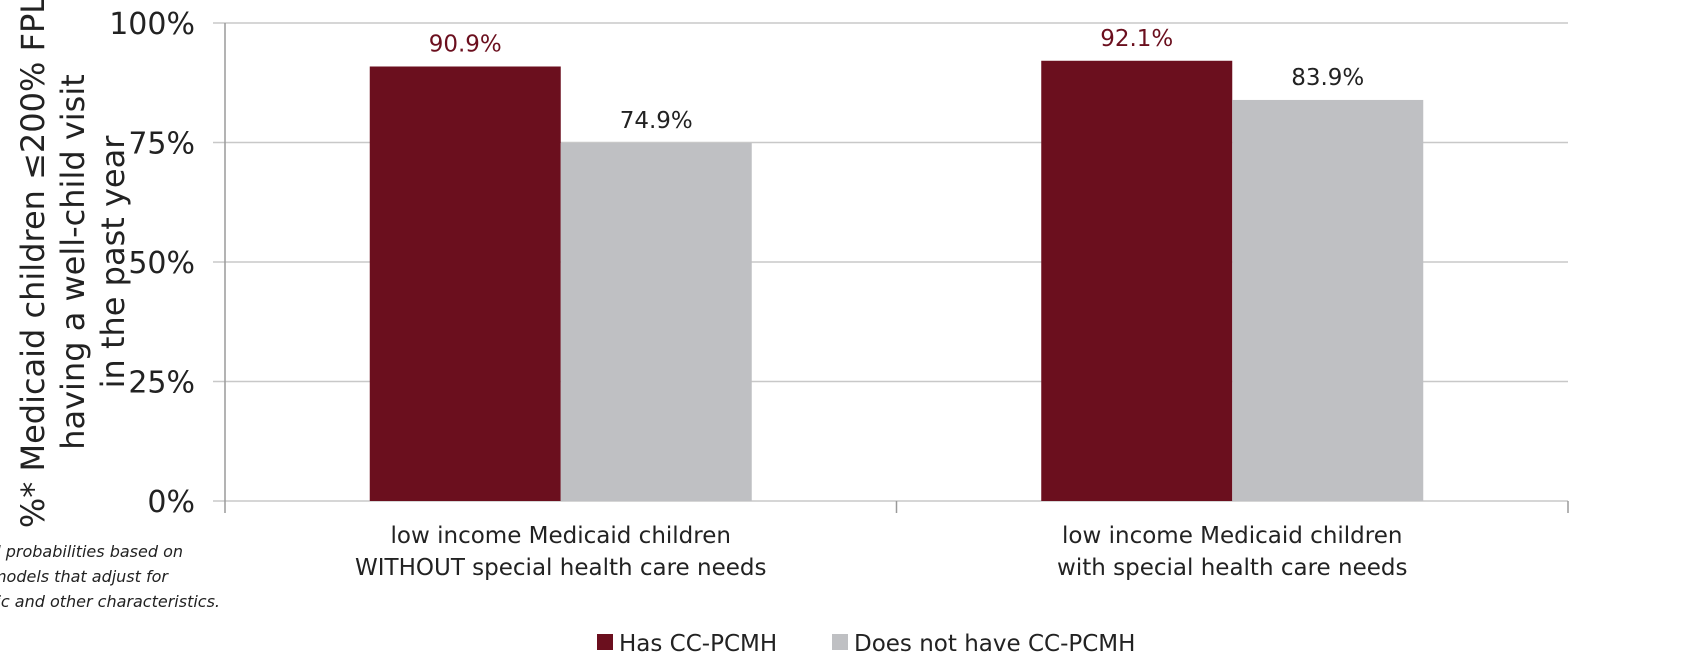 The image size is (1681, 671). What do you see at coordinates (84, 576) in the screenshot?
I see `footnote-line: models that adjust for` at bounding box center [84, 576].